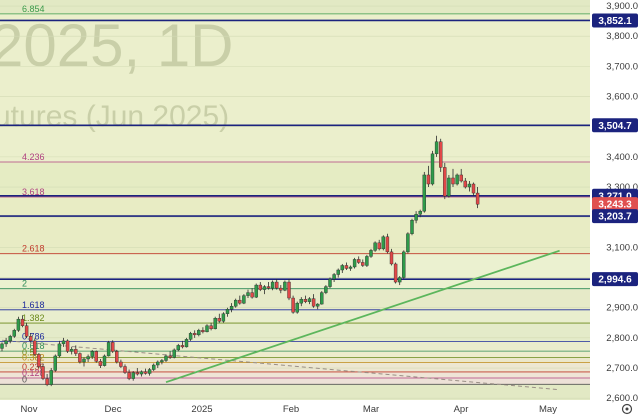 This screenshot has width=640, height=420. I want to click on fib-label-2.618: 2.618, so click(33, 249).